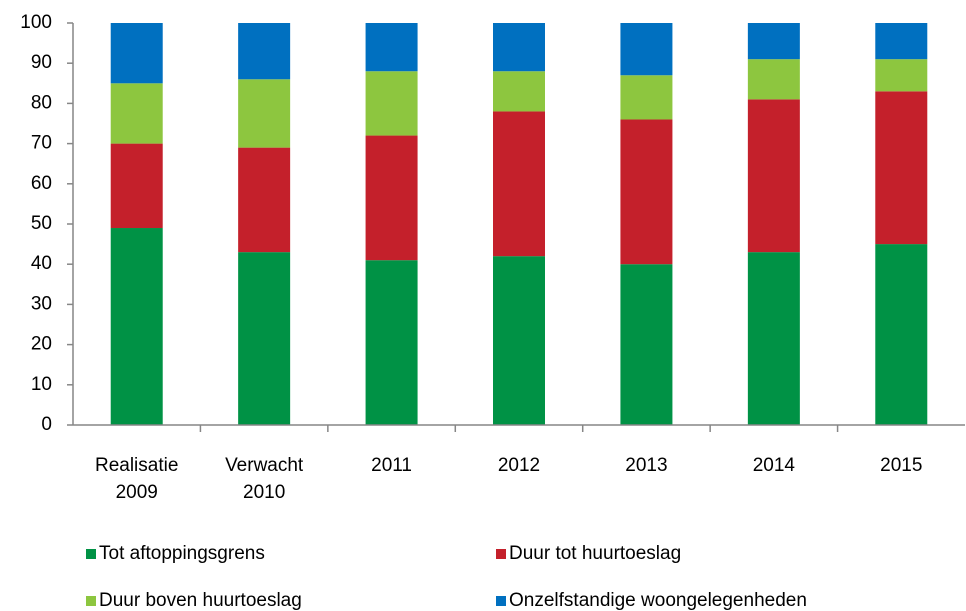 Image resolution: width=966 pixels, height=611 pixels. Describe the element at coordinates (41, 102) in the screenshot. I see `y-tick-label: 80` at that location.